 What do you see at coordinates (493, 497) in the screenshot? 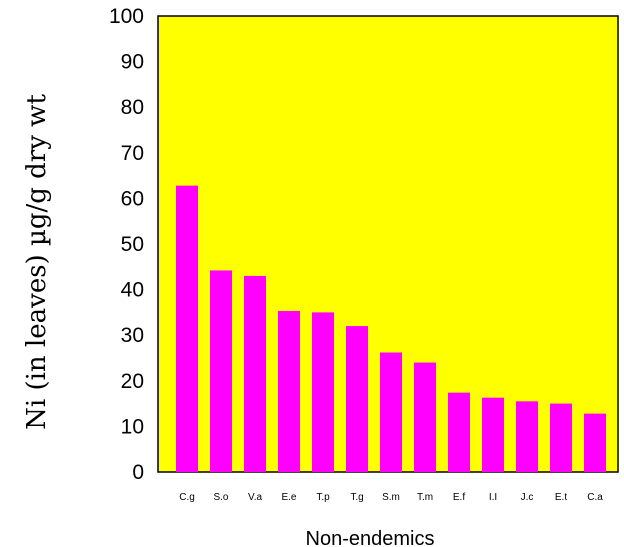
I see `x-category-label: I.I` at bounding box center [493, 497].